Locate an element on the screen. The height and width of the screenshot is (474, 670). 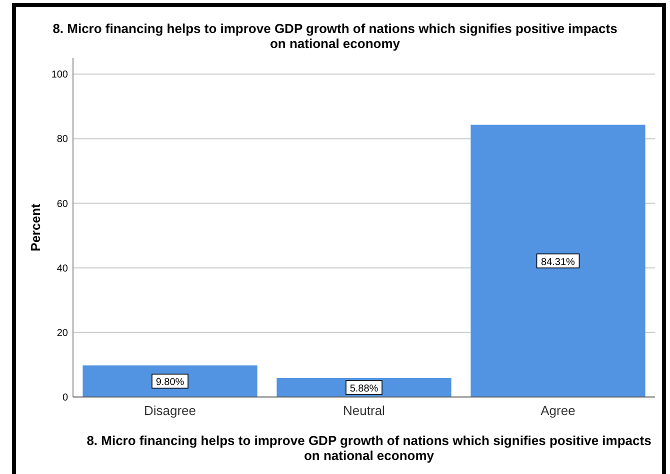
x-axis-title: 8. Micro financing helps to improve GDP growth of nations which signifies positive impacts on national economy is located at coordinates (369, 448).